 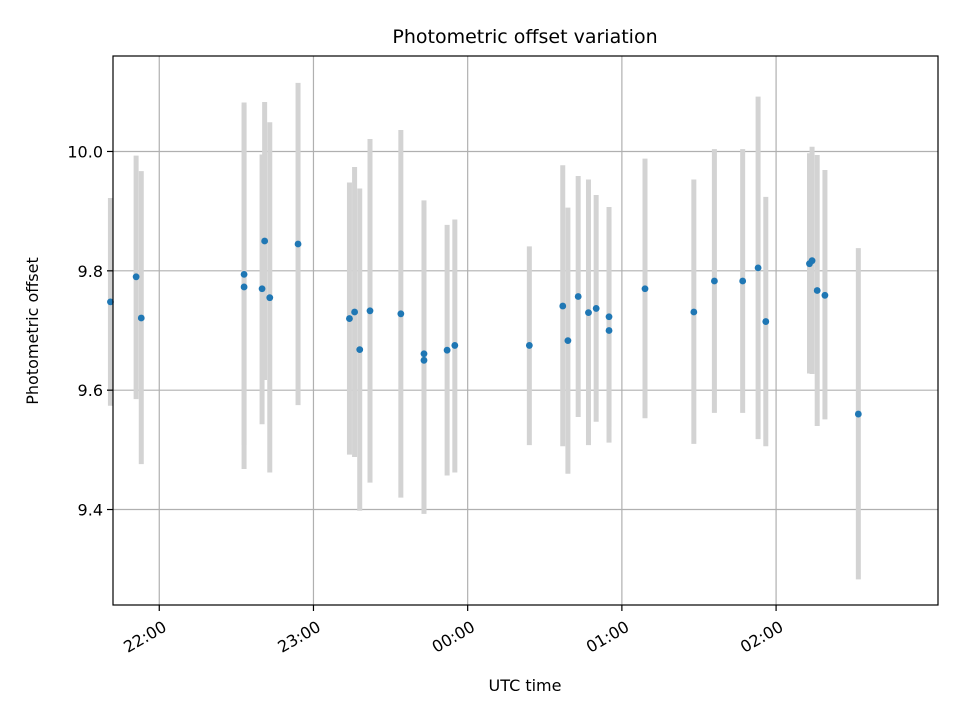 What do you see at coordinates (85, 151) in the screenshot?
I see `y-tick-label: 10.0` at bounding box center [85, 151].